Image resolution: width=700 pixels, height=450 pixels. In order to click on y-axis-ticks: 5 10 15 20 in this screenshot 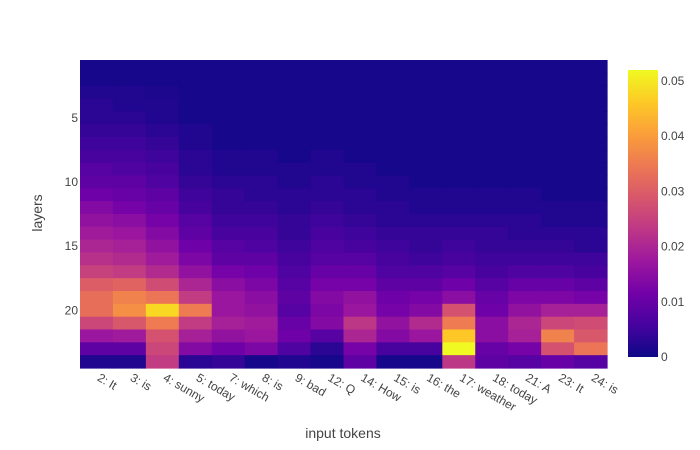, I will do `click(72, 214)`.